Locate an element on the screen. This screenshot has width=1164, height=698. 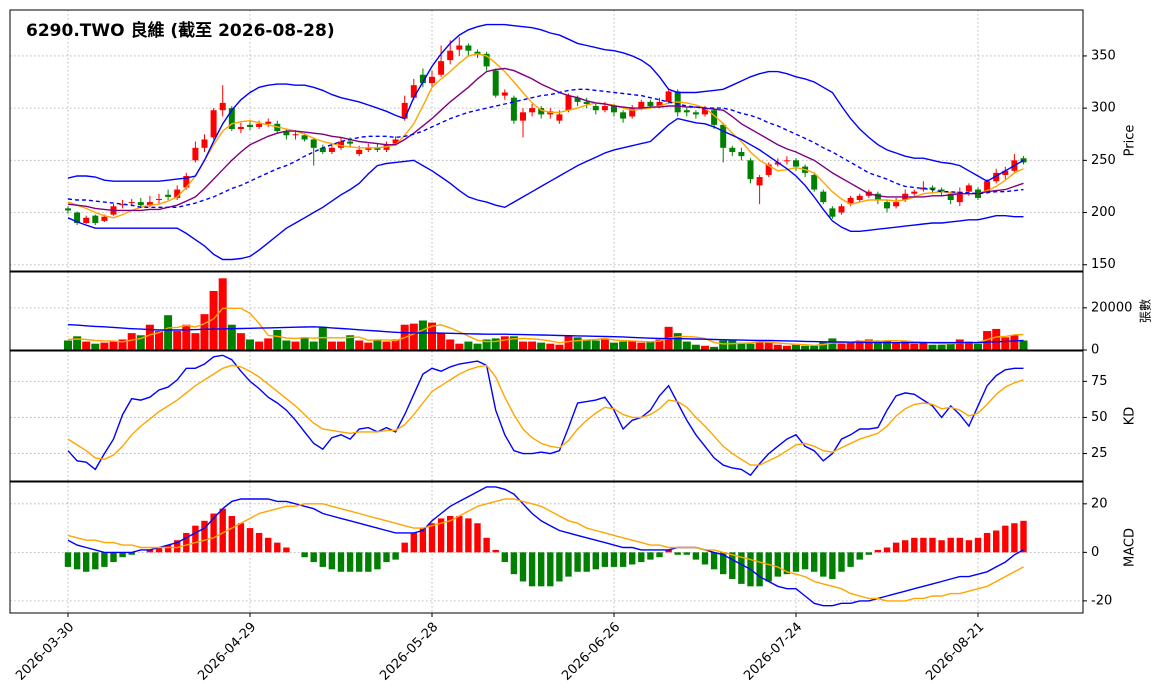
y-tick-label: 300 is located at coordinates (1103, 108).